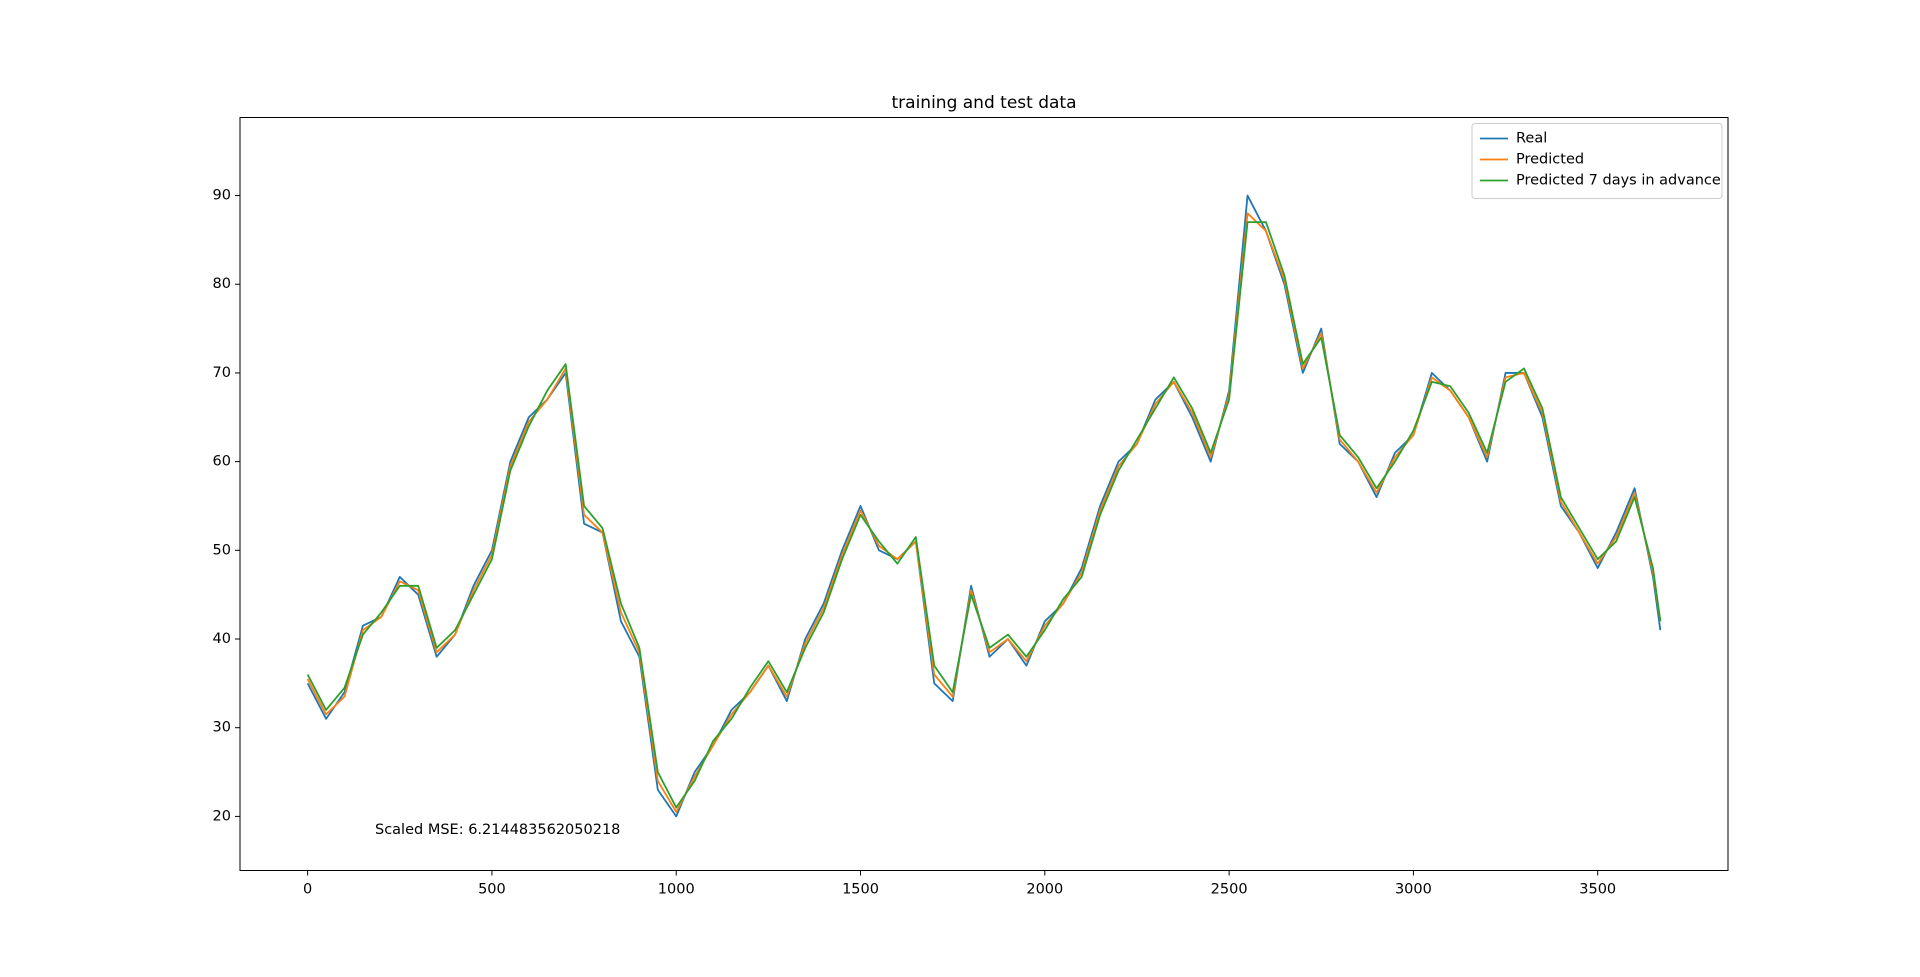 The width and height of the screenshot is (1920, 977). Describe the element at coordinates (222, 284) in the screenshot. I see `y-tick-label: 80` at that location.